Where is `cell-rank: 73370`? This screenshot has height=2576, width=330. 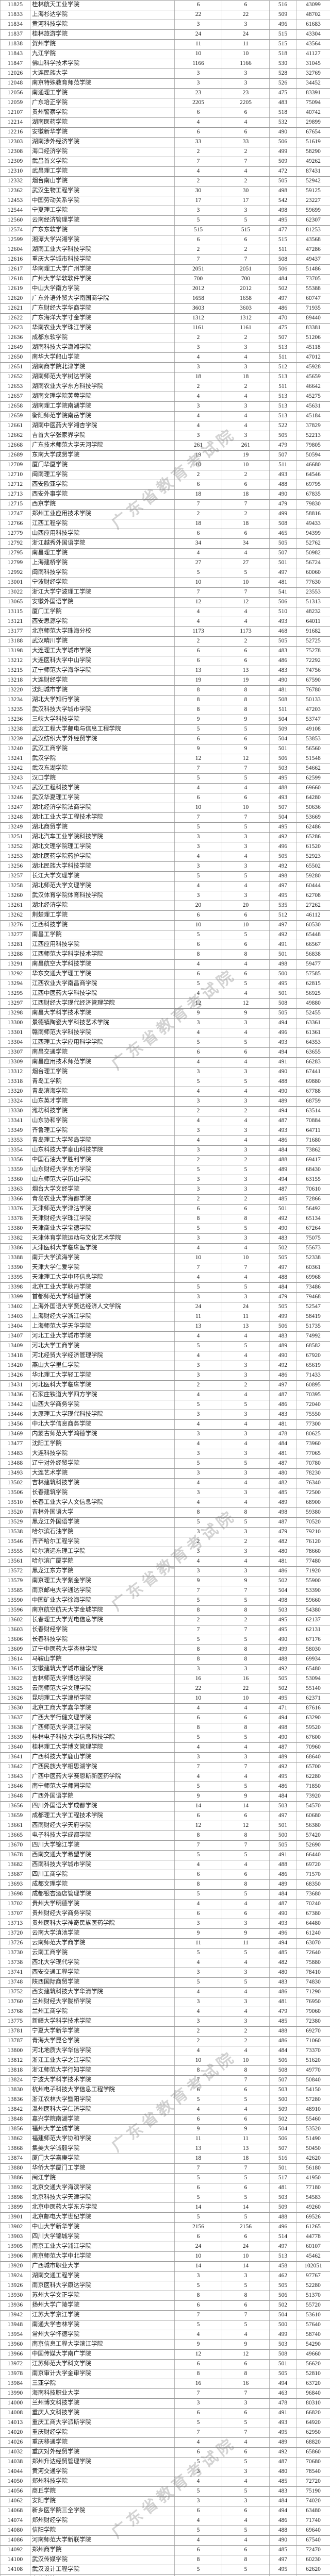
cell-rank: 73370 is located at coordinates (313, 2051).